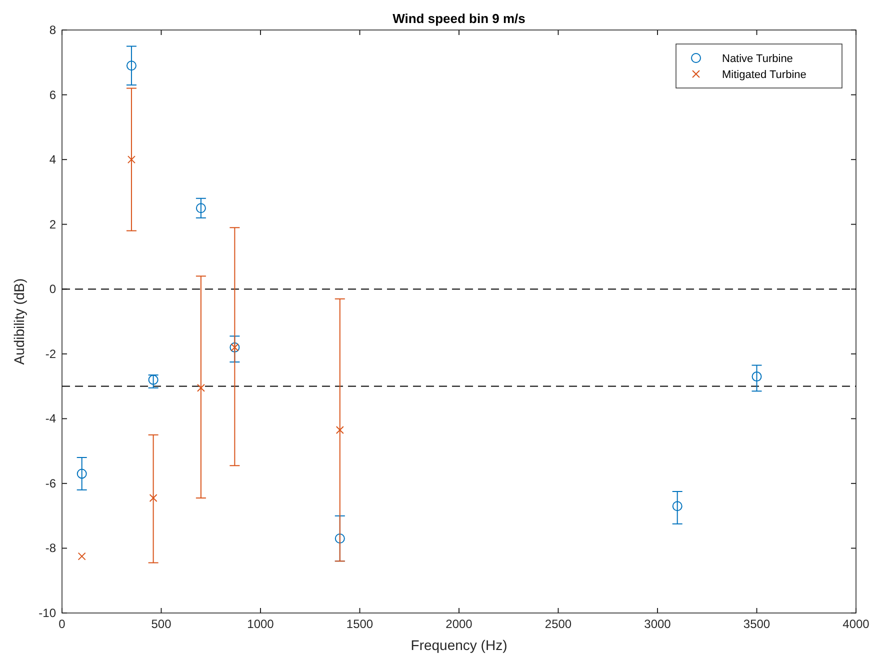 The height and width of the screenshot is (664, 882). What do you see at coordinates (50, 548) in the screenshot?
I see `y-tick-label: -8` at bounding box center [50, 548].